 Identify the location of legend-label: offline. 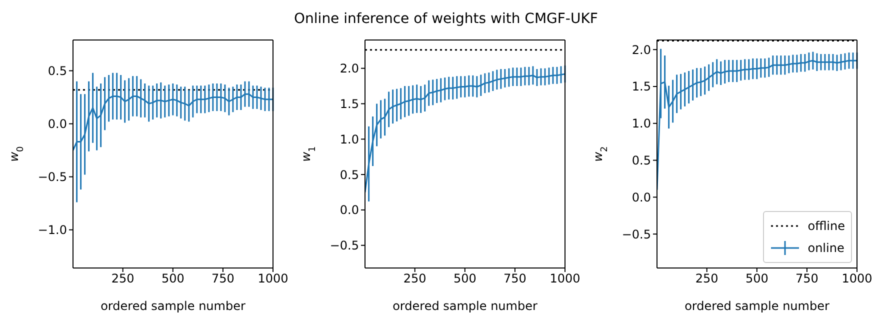
(826, 226).